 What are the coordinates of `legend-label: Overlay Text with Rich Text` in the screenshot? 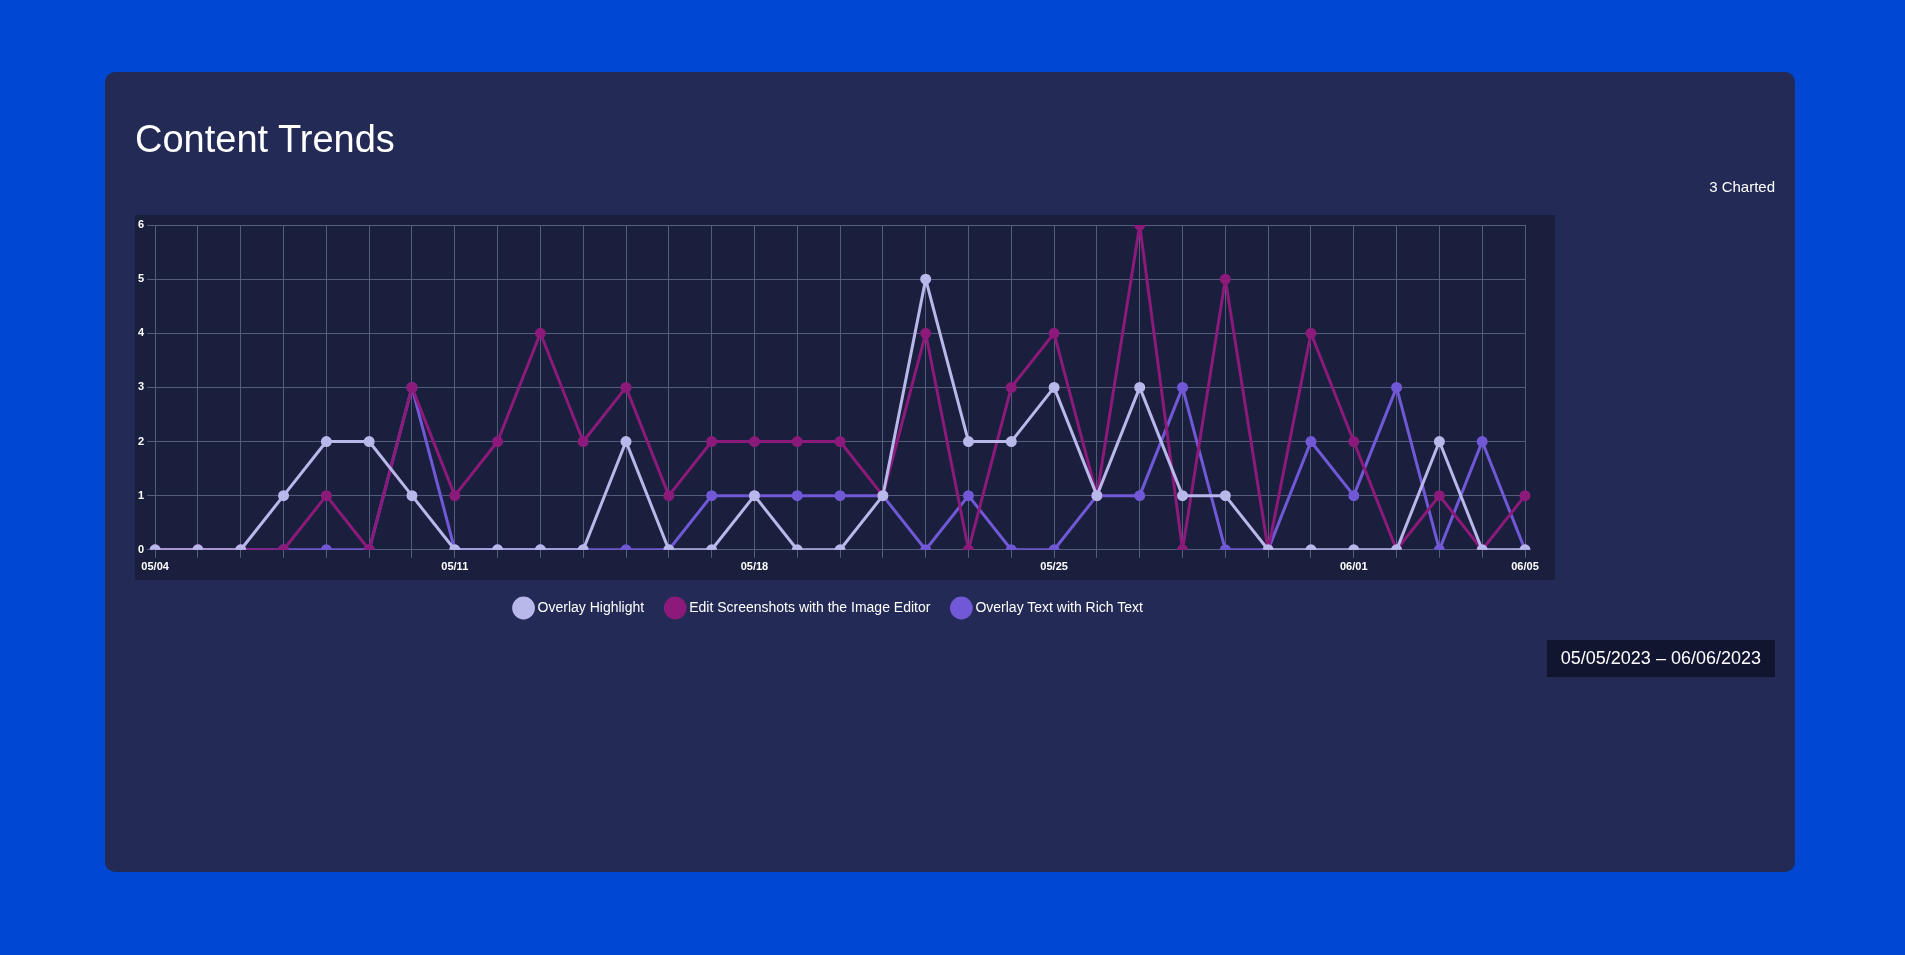 It's located at (1059, 606).